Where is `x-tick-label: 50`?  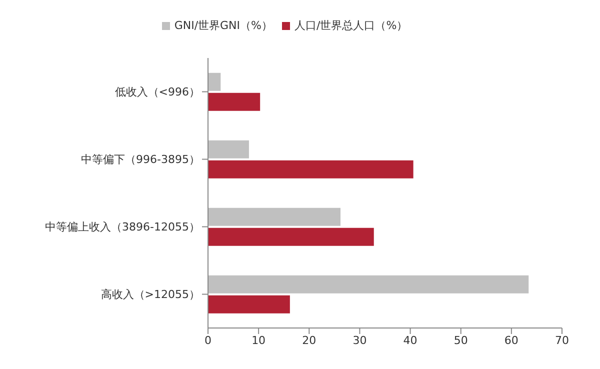 x-tick-label: 50 is located at coordinates (461, 340).